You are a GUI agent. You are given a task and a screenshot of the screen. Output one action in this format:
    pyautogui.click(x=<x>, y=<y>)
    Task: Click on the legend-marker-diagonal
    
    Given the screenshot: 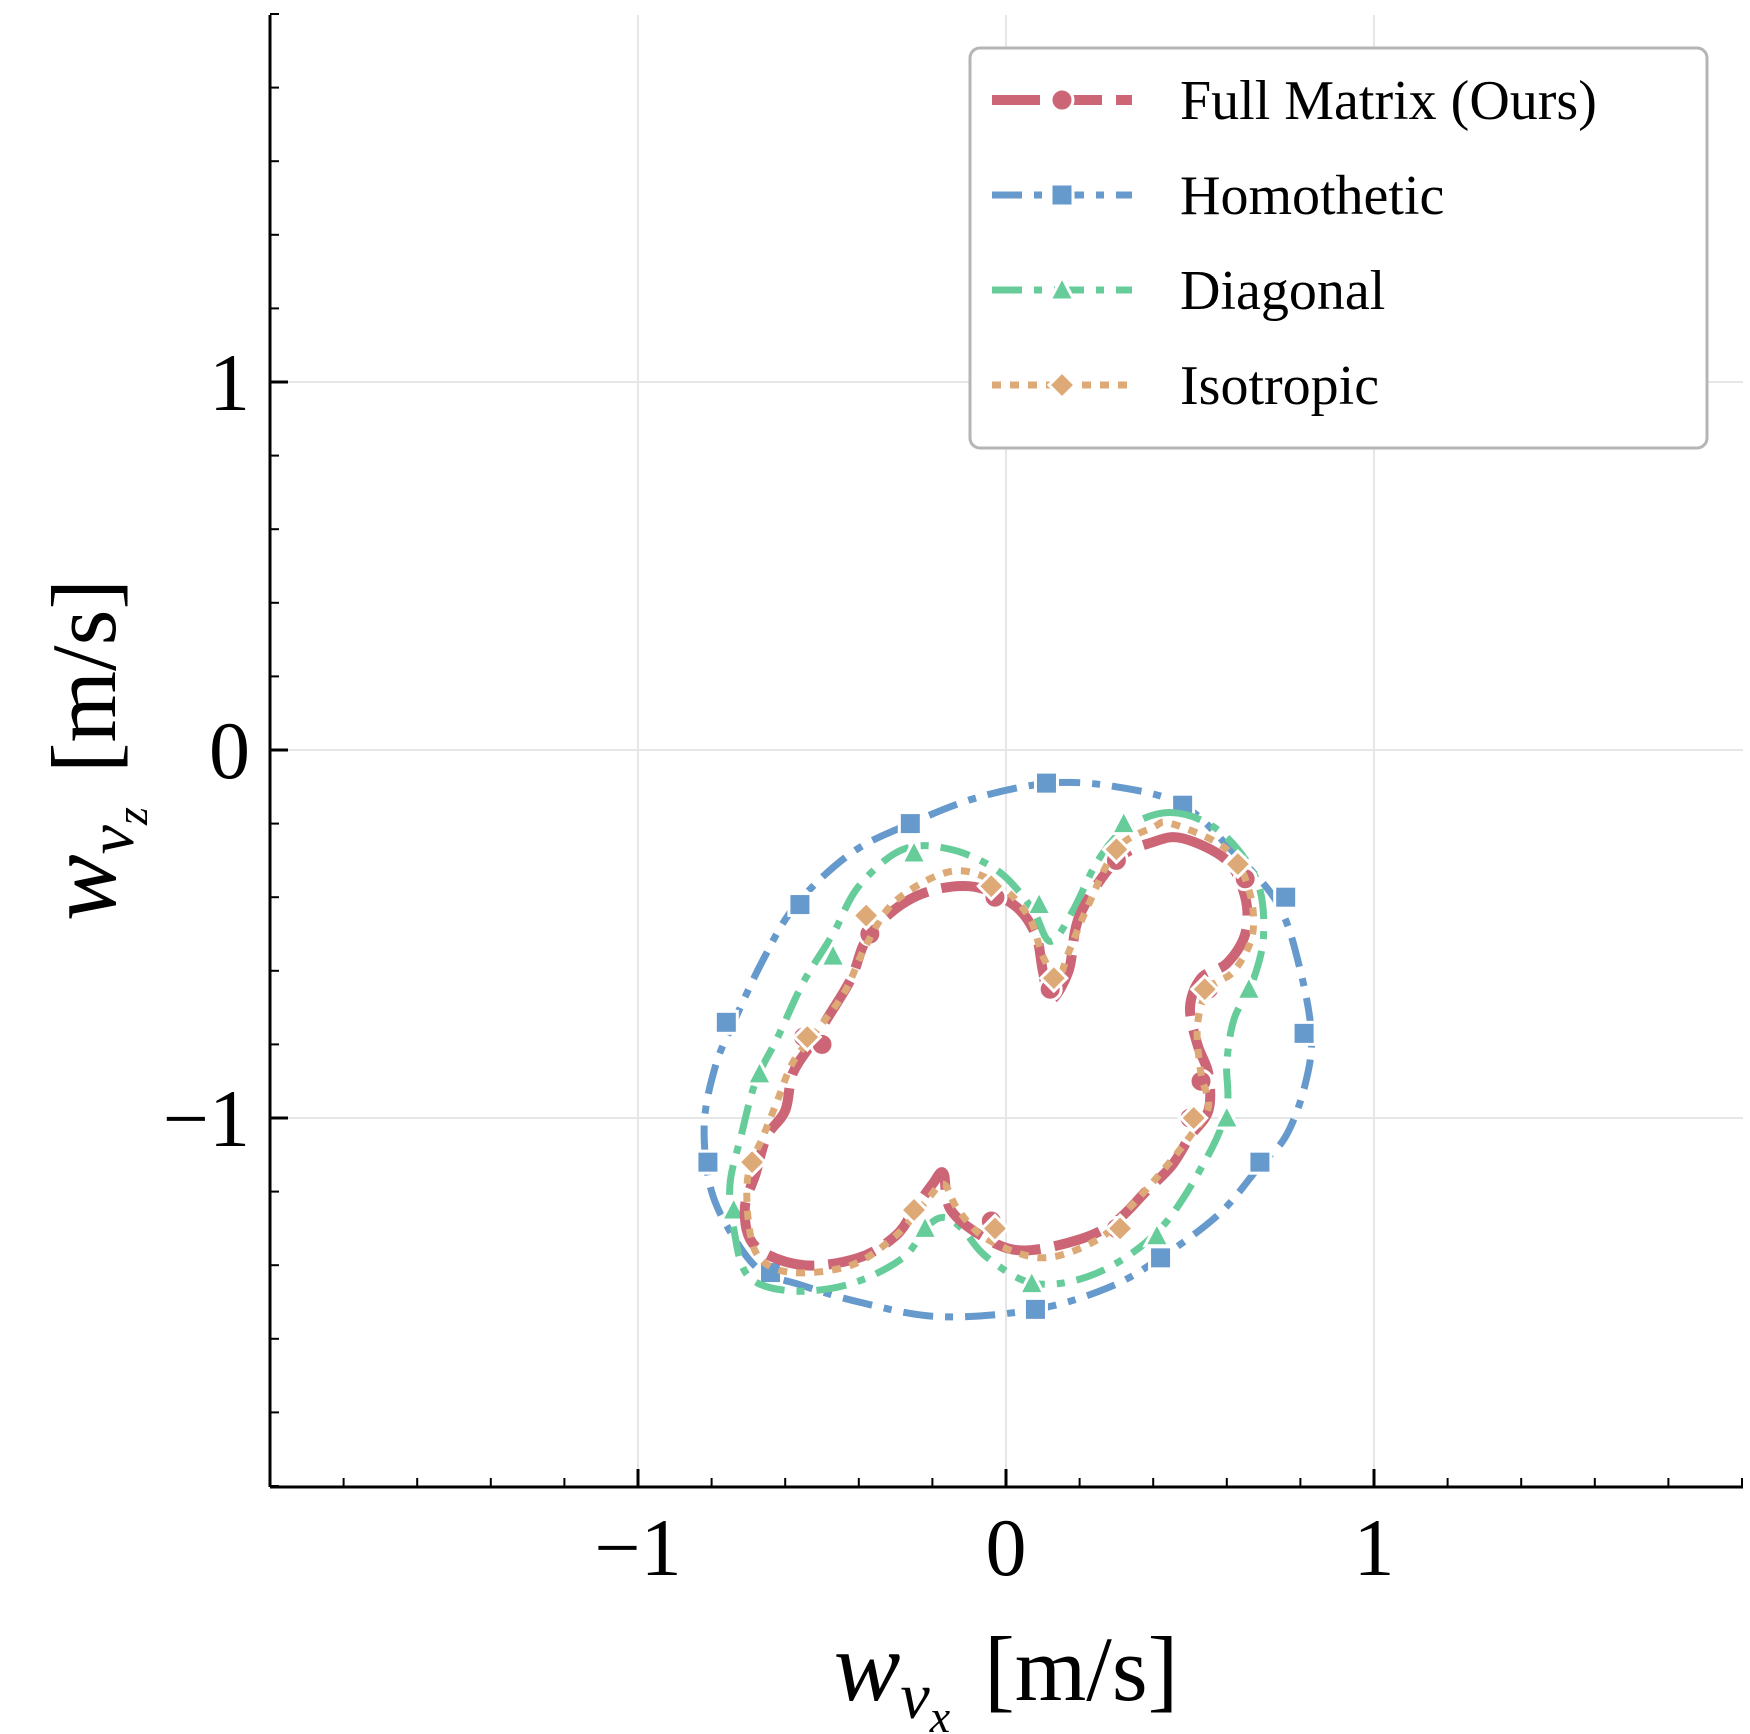 What is the action you would take?
    pyautogui.click(x=1062, y=287)
    